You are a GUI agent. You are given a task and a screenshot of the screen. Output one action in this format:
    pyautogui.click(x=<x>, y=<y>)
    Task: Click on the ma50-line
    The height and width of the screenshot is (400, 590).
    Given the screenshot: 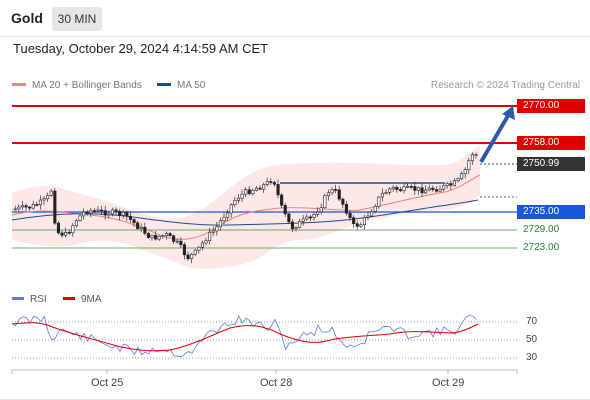 What is the action you would take?
    pyautogui.click(x=245, y=212)
    